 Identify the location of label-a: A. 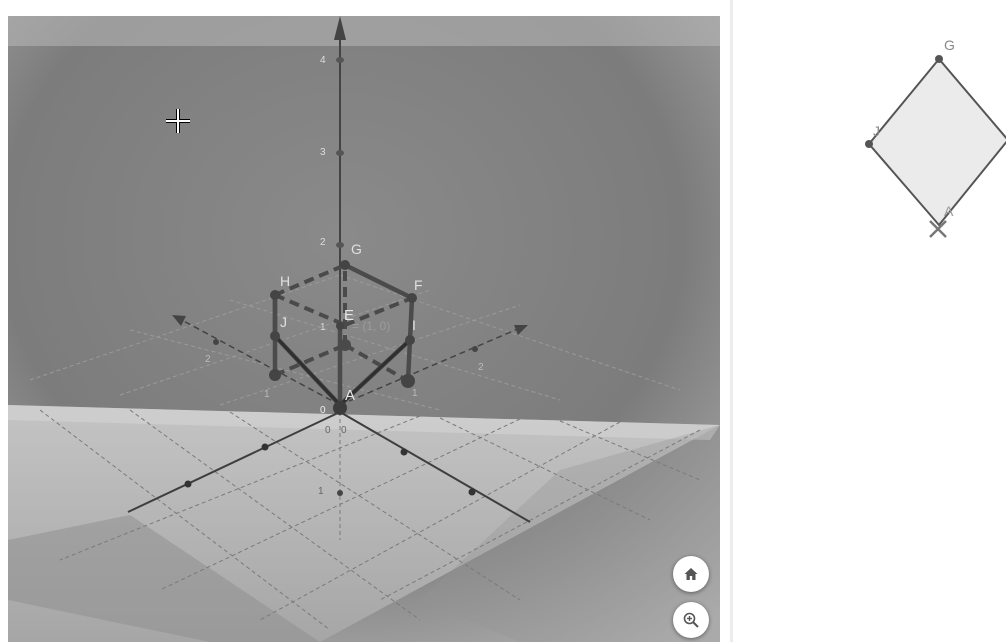
(350, 395).